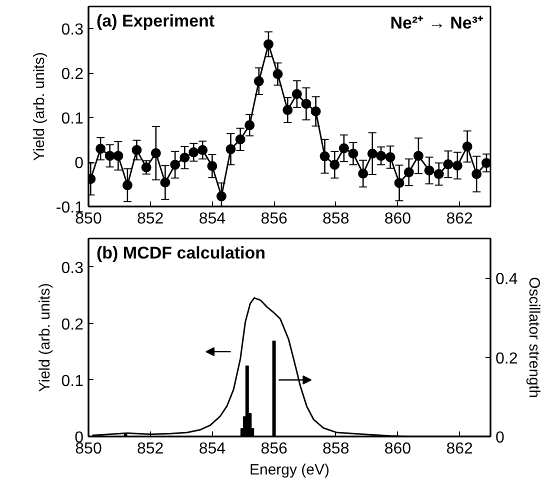  What do you see at coordinates (507, 359) in the screenshot?
I see `y2-tick-label: 0.2` at bounding box center [507, 359].